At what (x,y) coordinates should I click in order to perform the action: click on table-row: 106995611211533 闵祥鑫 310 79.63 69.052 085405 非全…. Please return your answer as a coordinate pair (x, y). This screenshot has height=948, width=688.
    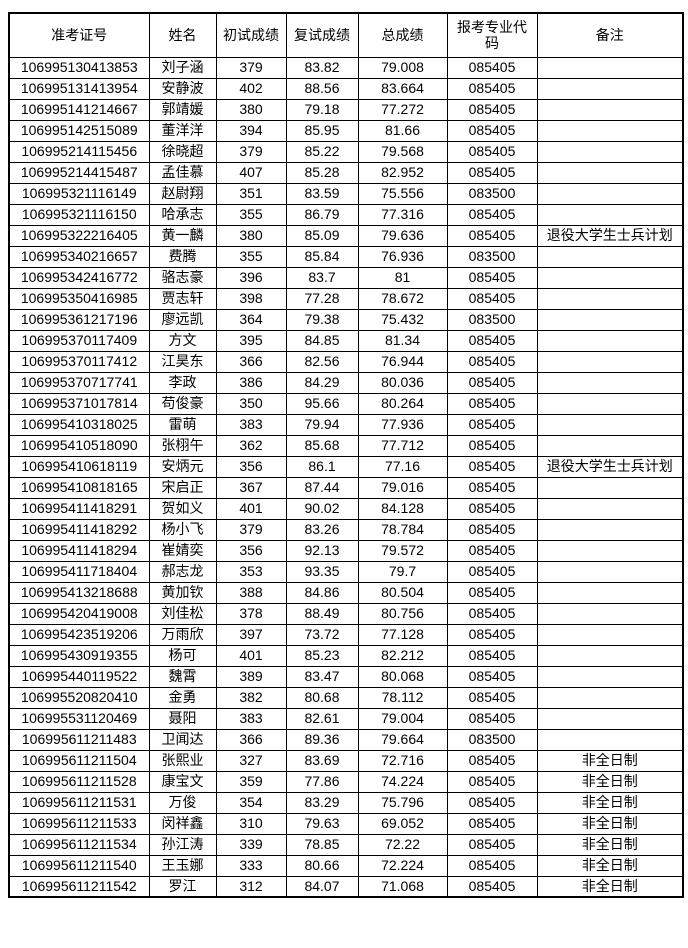
    Looking at the image, I should click on (346, 823).